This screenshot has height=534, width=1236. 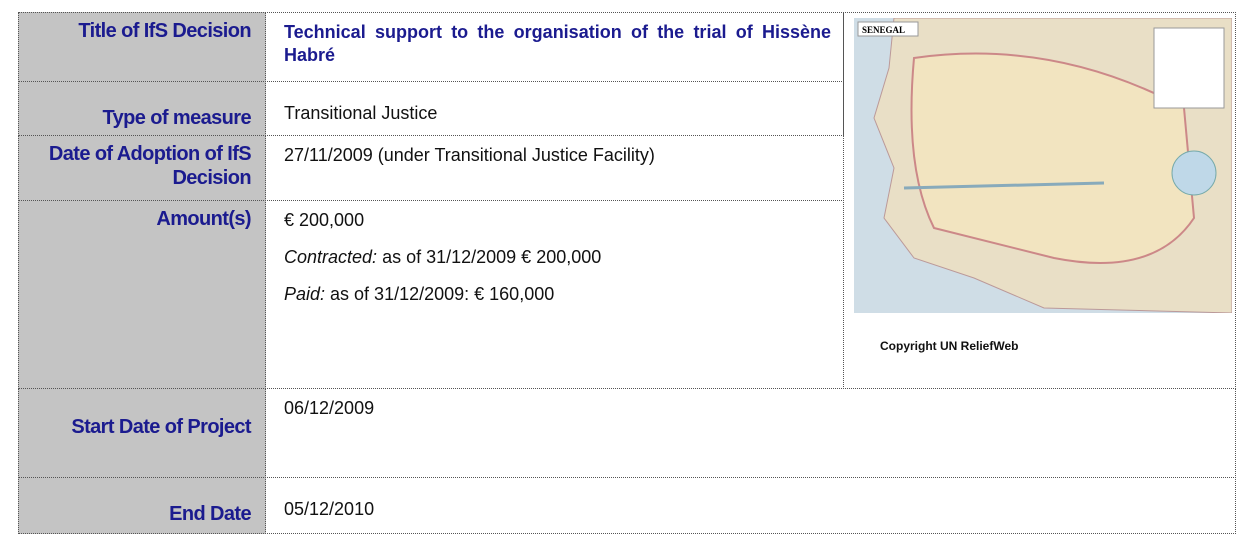 I want to click on amount-line: Contracted: as of 31/12/2009 € 200,000, so click(x=557, y=257).